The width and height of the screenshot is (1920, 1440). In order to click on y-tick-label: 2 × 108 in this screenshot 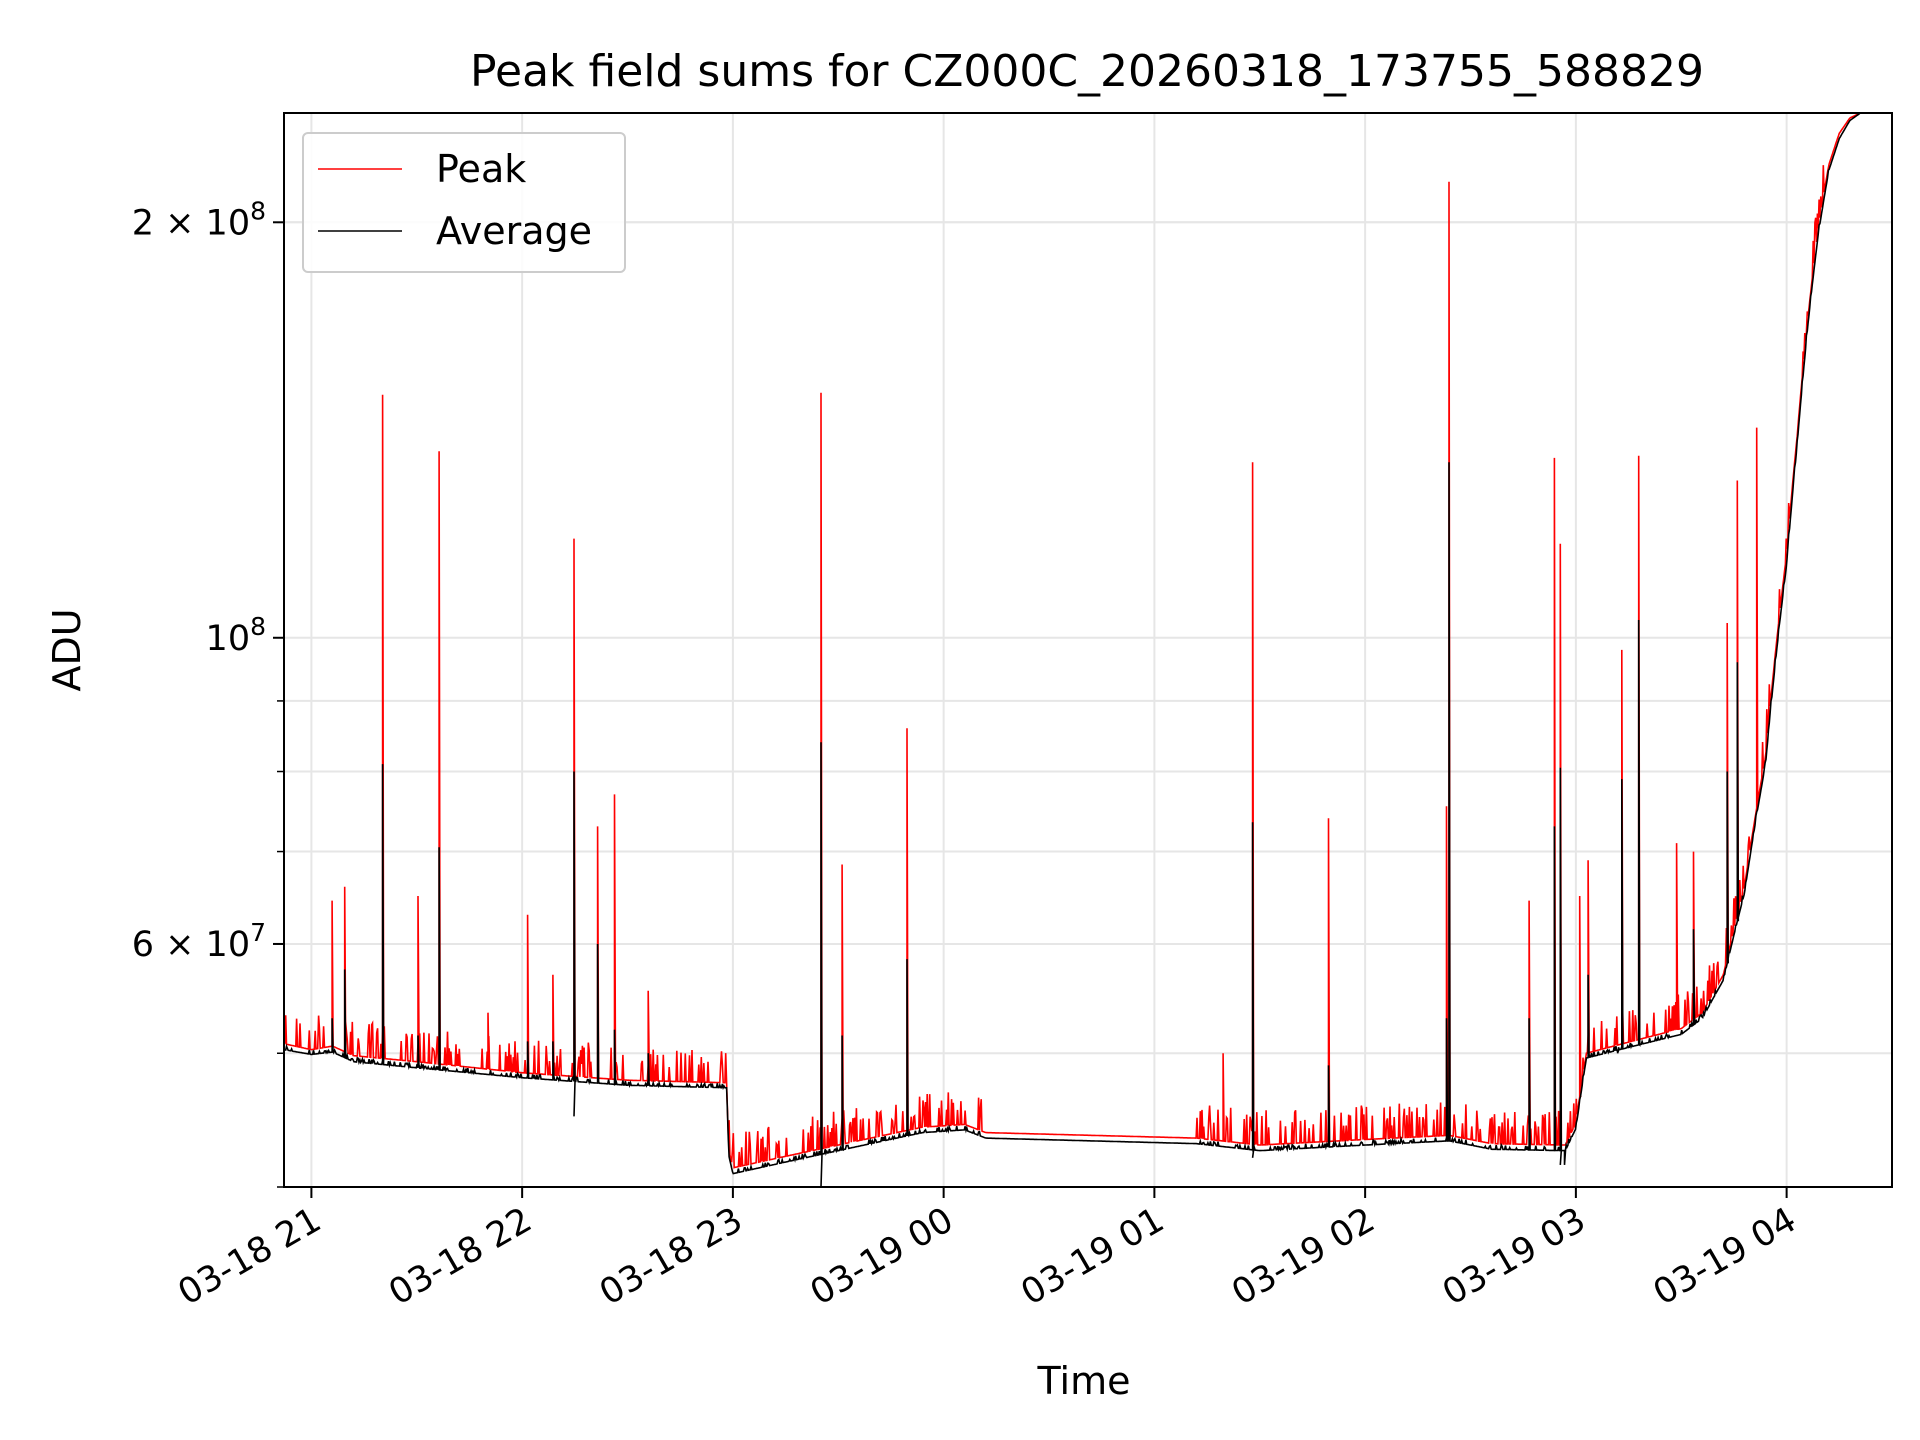, I will do `click(199, 219)`.